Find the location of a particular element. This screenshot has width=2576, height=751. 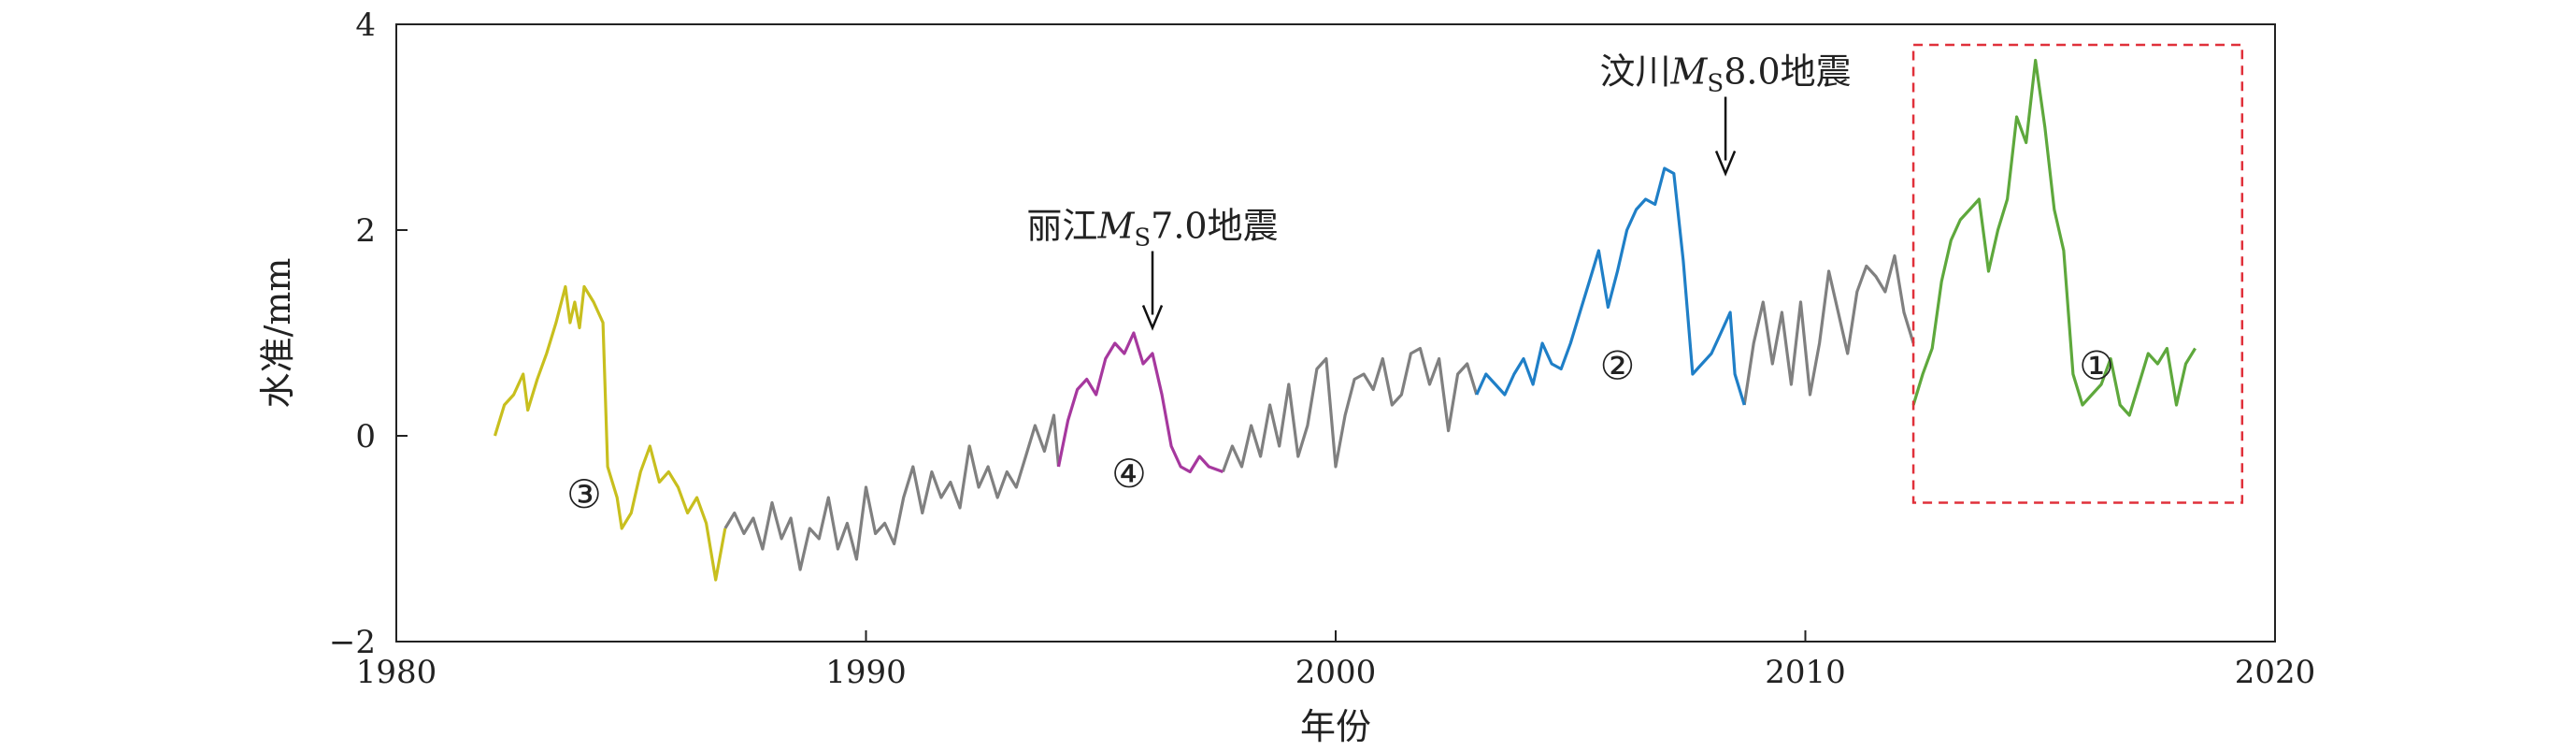

x-tick-label-2000: 2000 is located at coordinates (1336, 672).